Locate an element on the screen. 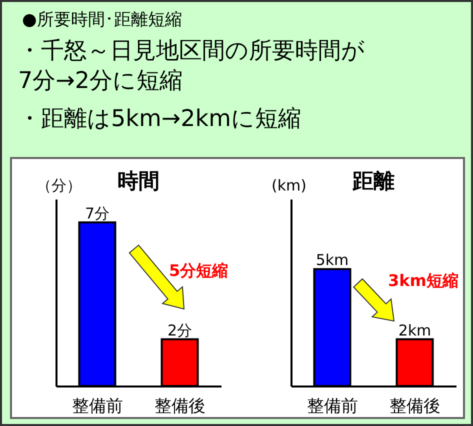 This screenshot has width=473, height=426. chart-title: 時間 is located at coordinates (139, 181).